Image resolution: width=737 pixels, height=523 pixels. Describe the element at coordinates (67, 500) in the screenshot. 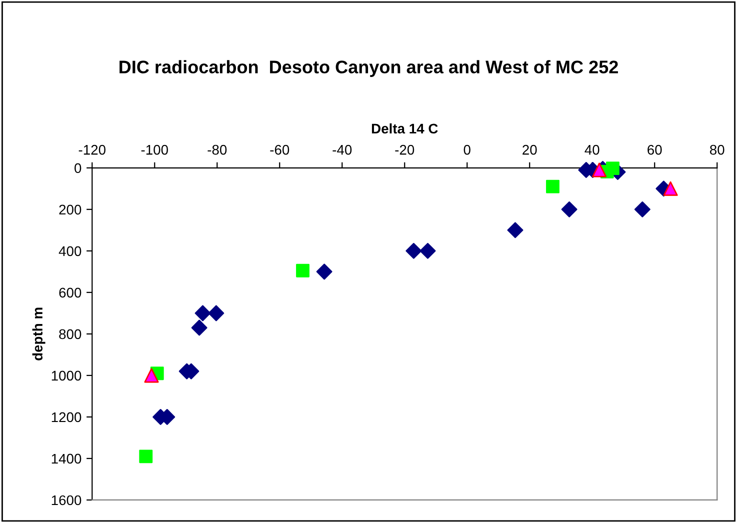

I see `y-tick-label: 1600` at that location.